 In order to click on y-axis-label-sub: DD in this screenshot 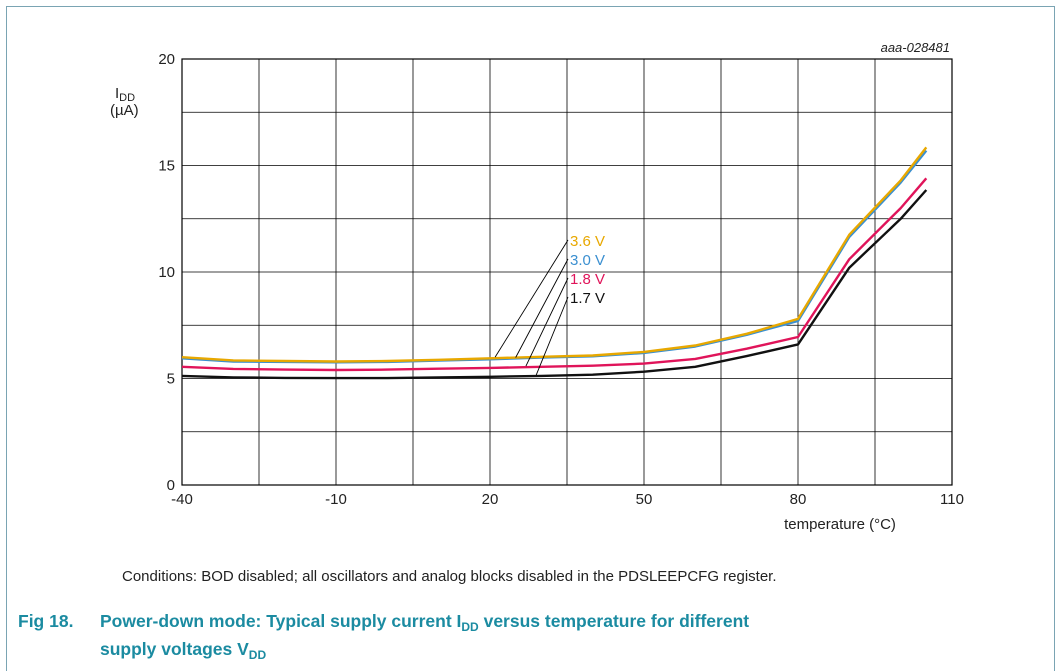, I will do `click(127, 98)`.